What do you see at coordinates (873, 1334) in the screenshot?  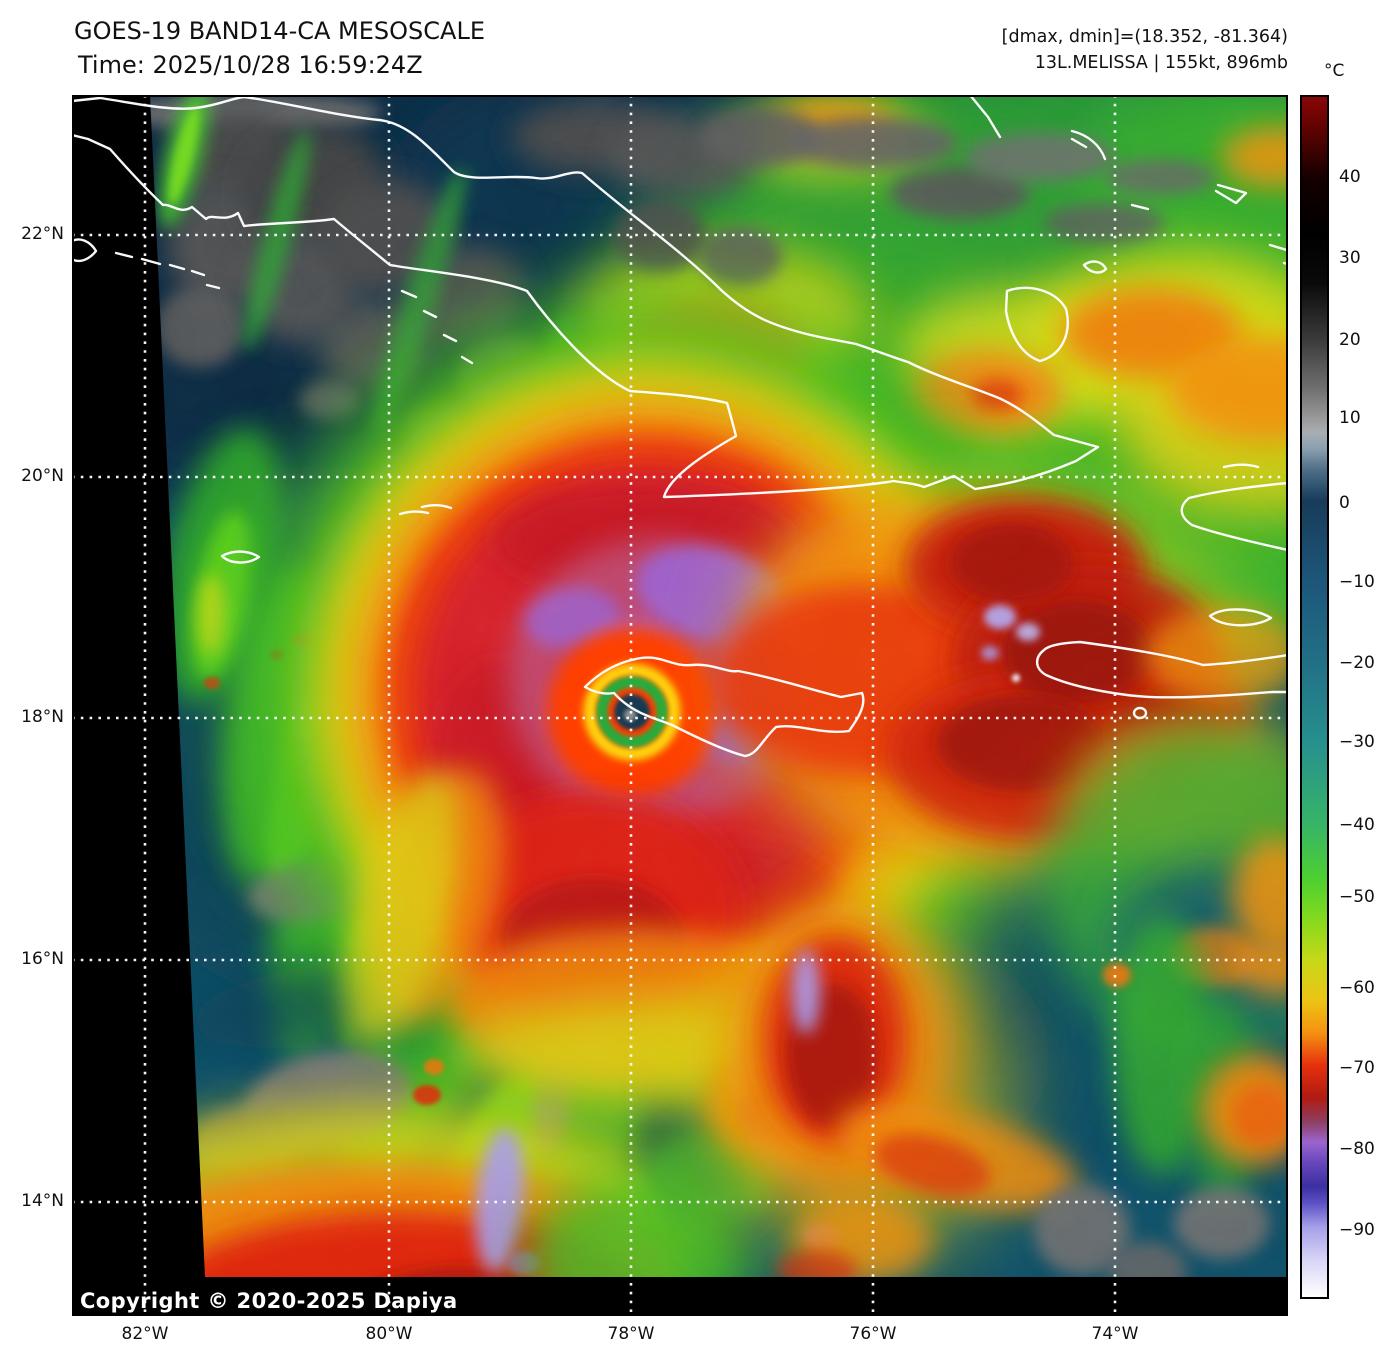 I see `x-axis-tick-label: 76°W` at bounding box center [873, 1334].